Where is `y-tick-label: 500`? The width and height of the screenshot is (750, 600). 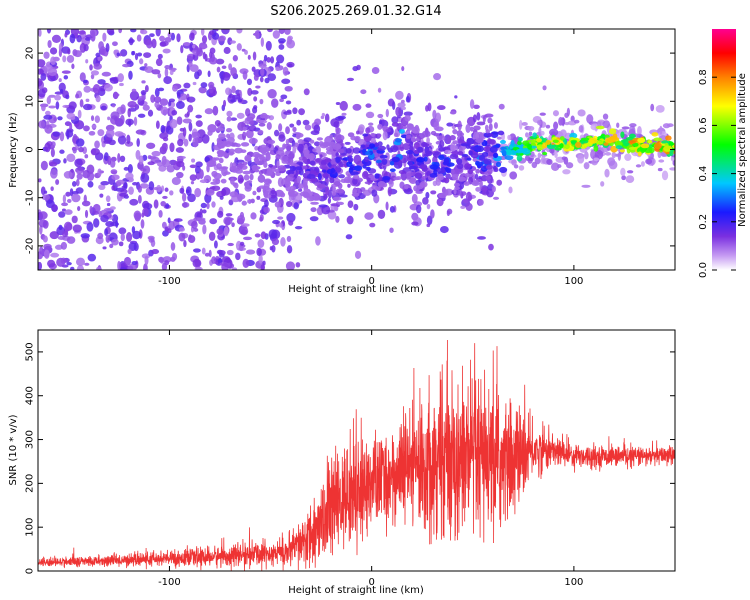
y-tick-label: 500 is located at coordinates (30, 351).